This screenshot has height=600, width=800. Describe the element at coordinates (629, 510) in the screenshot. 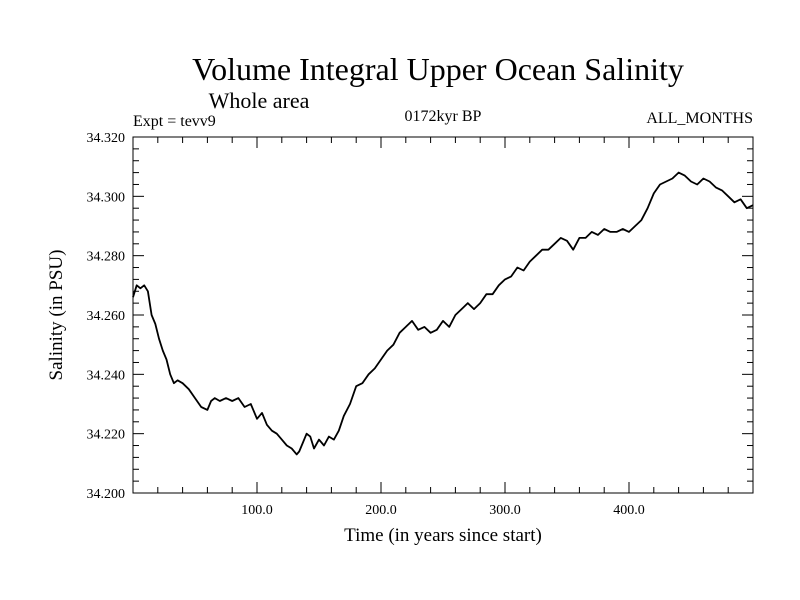

I see `x-tick-label: 400.0` at that location.